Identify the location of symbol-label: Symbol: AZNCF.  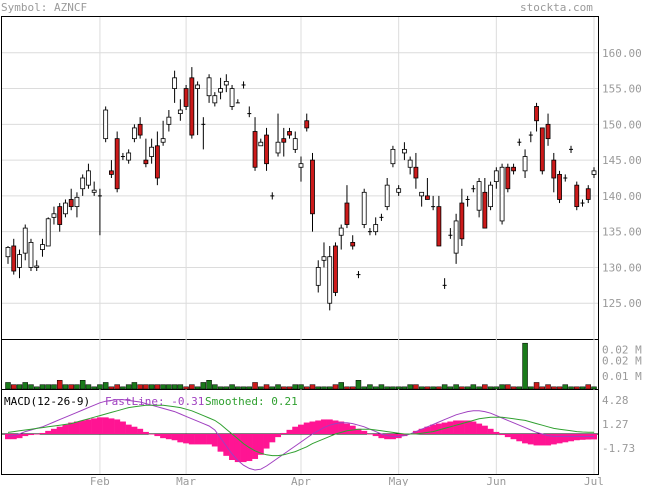
(44, 7).